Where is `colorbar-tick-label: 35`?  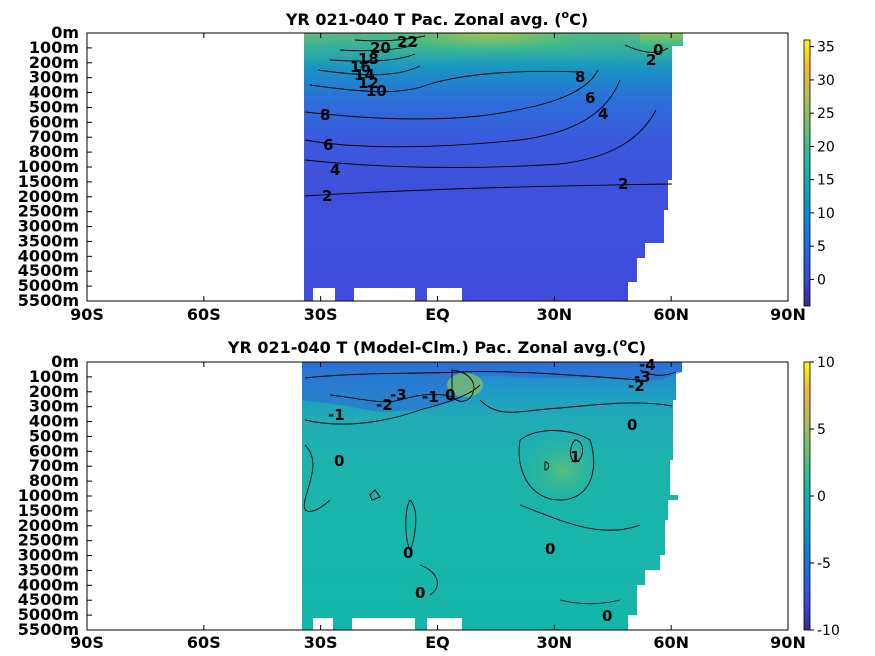 colorbar-tick-label: 35 is located at coordinates (826, 48).